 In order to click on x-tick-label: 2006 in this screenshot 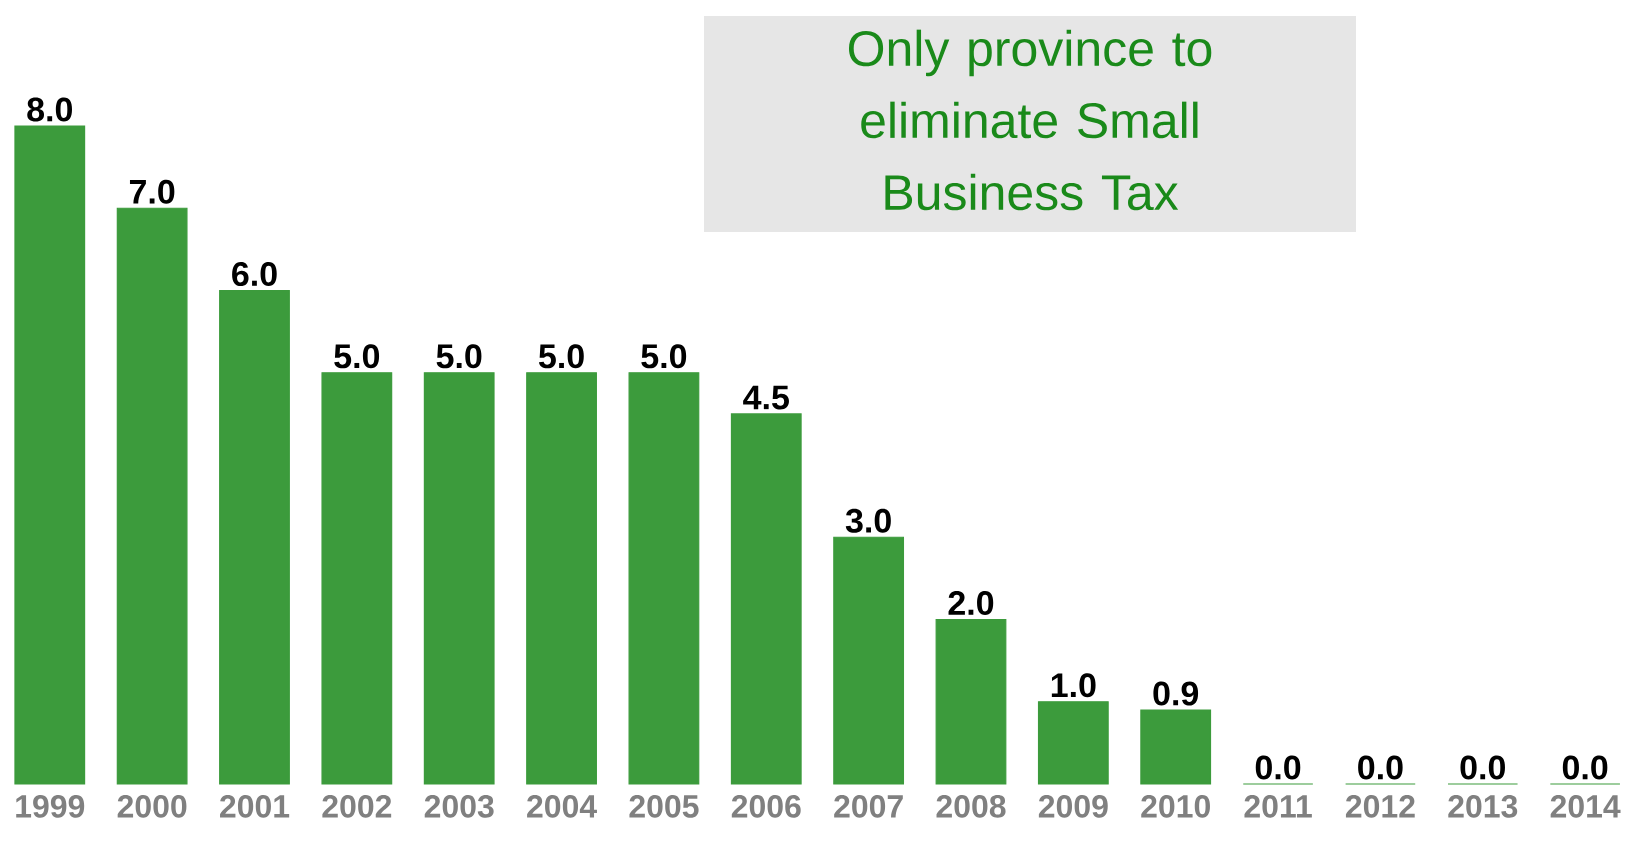, I will do `click(766, 806)`.